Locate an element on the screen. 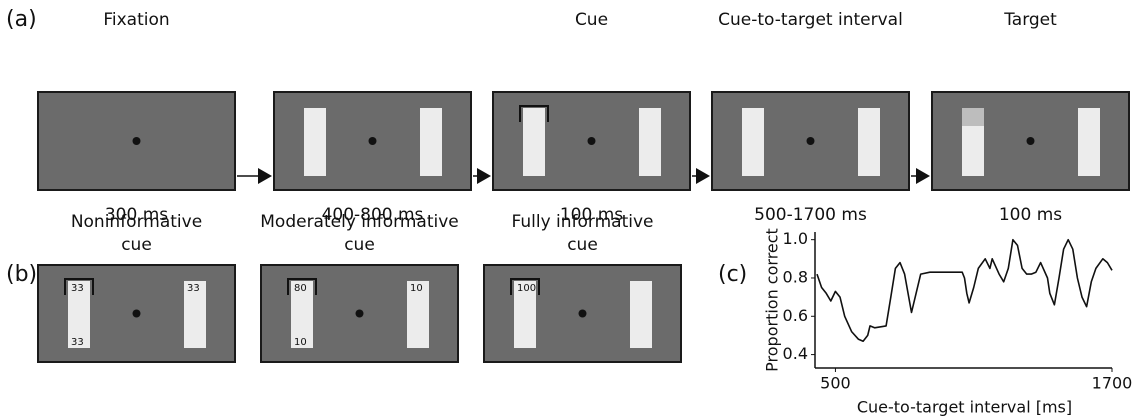 The image size is (1147, 418). y-tick-label: 0.8 is located at coordinates (795, 276).